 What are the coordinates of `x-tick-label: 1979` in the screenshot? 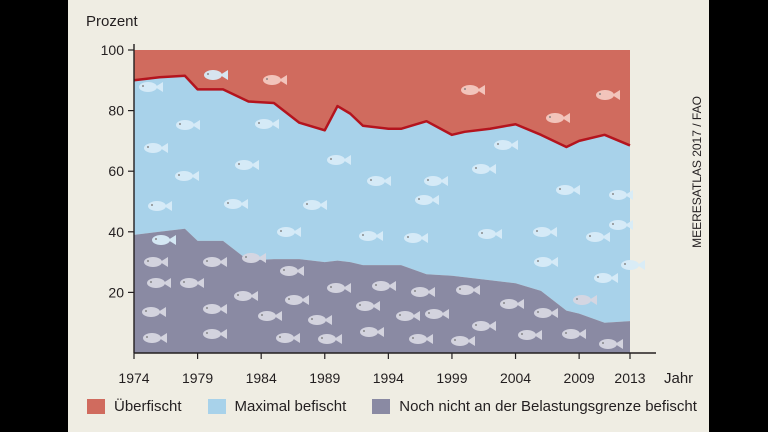 It's located at (197, 378).